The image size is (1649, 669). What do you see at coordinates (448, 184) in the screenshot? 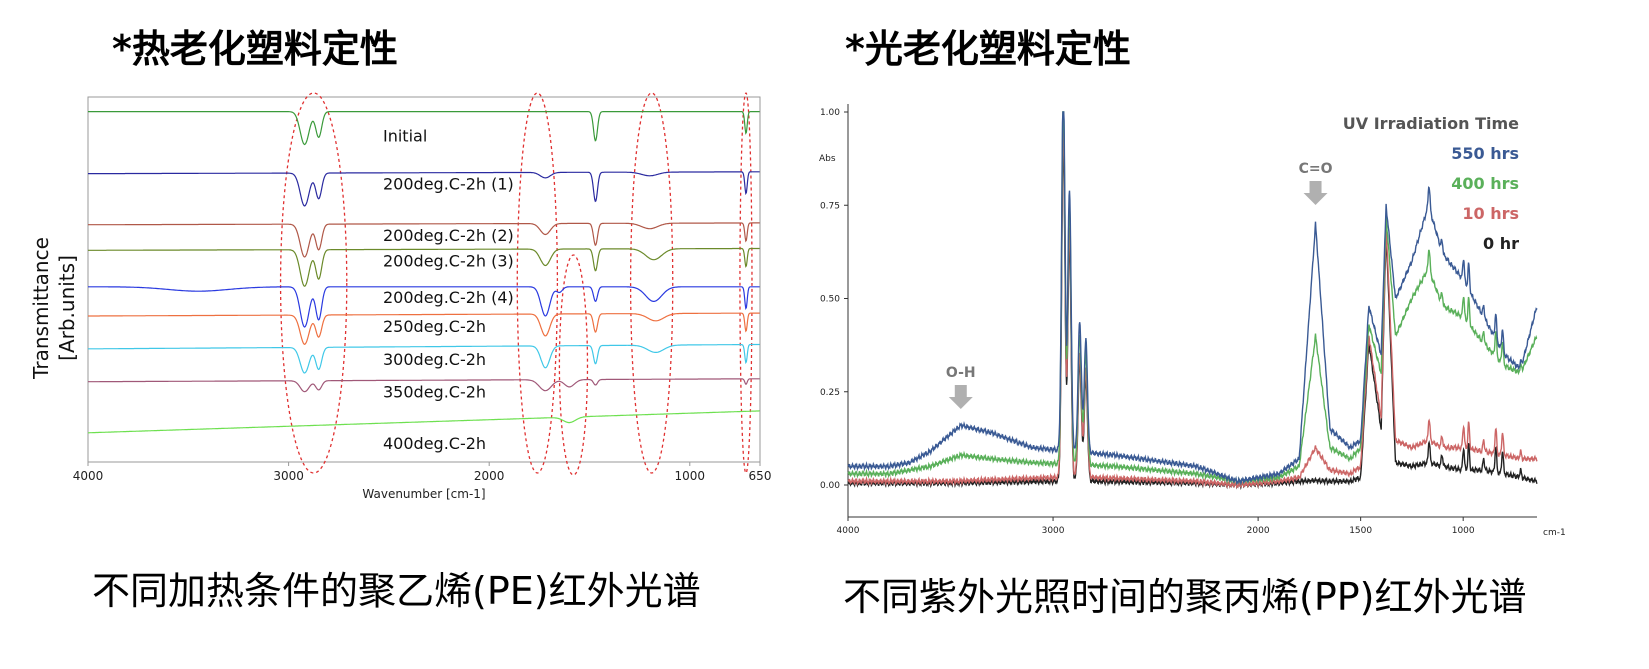
I see `series-label-200deg-c-2h-1: 200deg.C-2h (1)` at bounding box center [448, 184].